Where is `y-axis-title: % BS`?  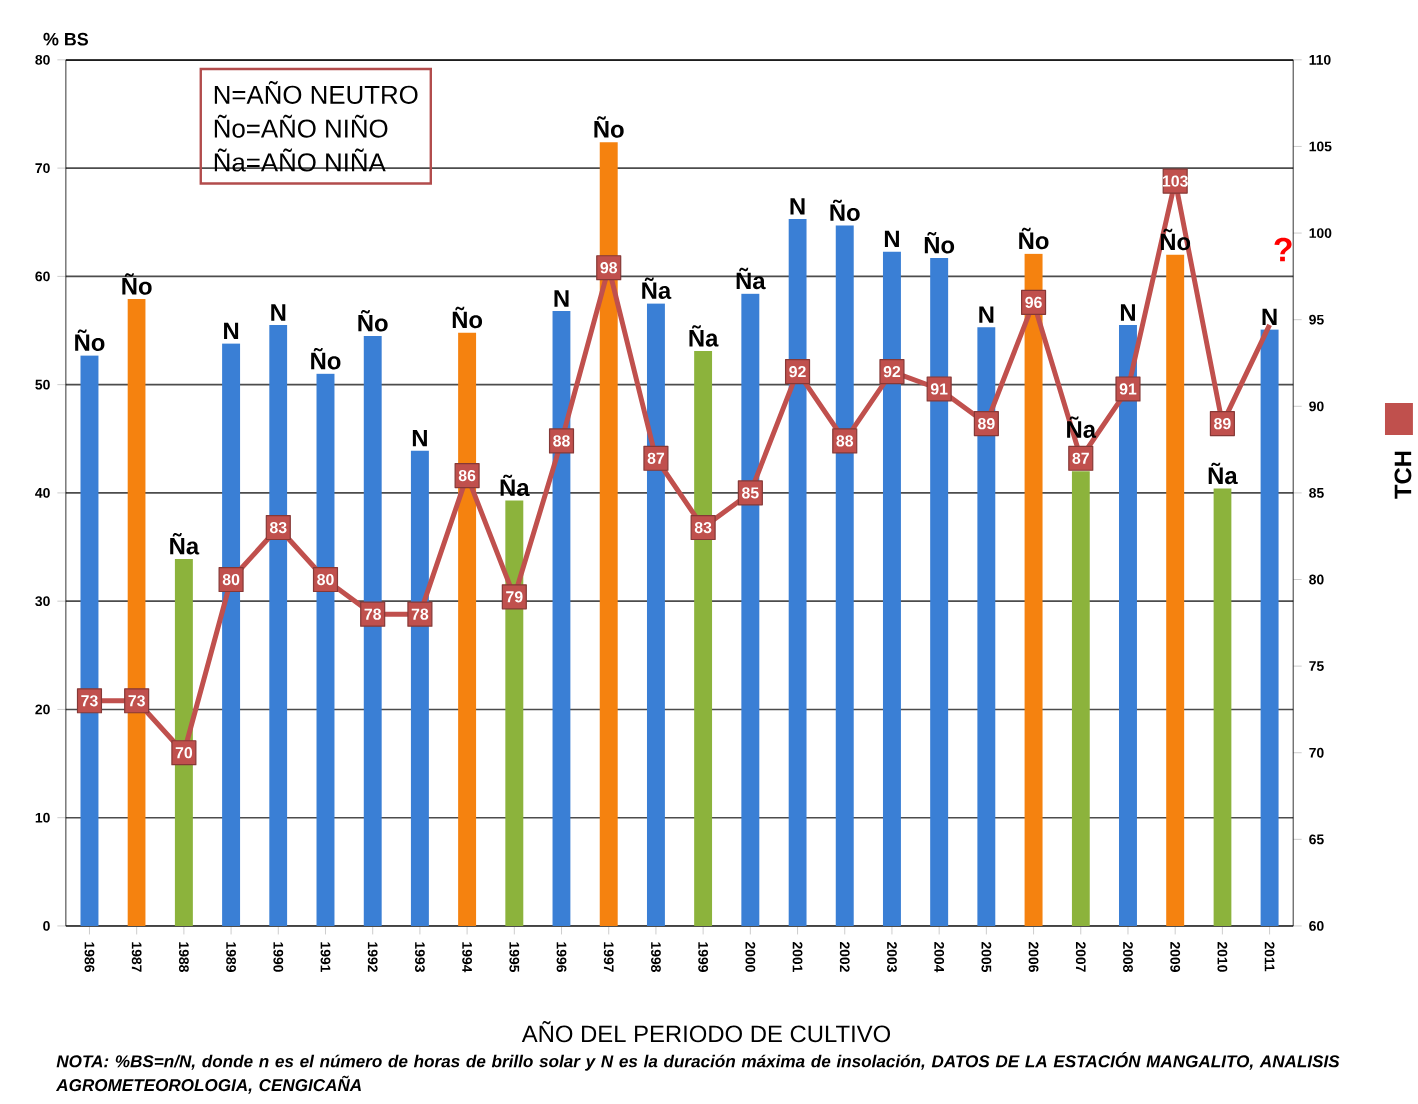
y-axis-title: % BS is located at coordinates (66, 39).